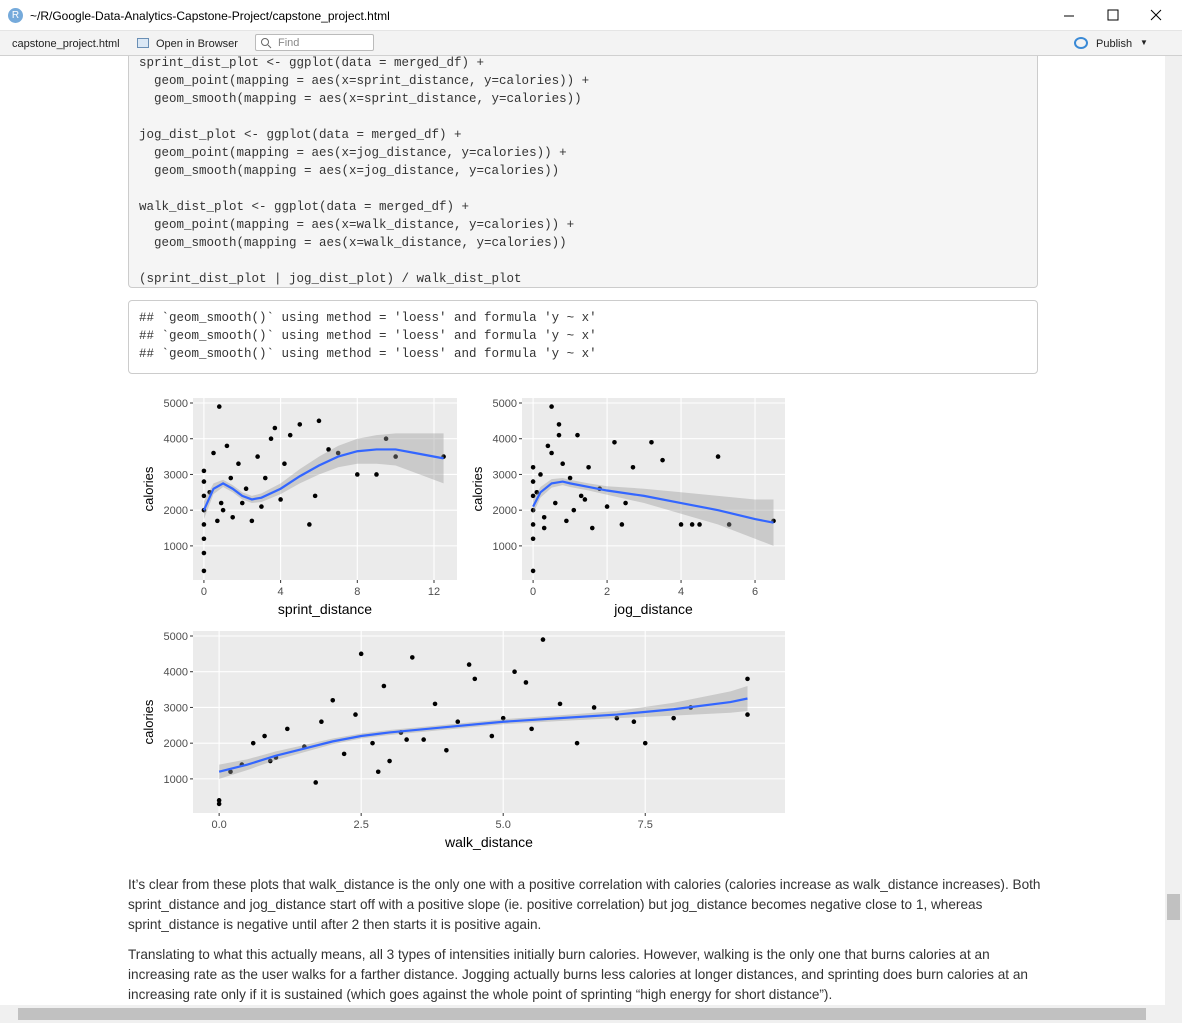 The height and width of the screenshot is (1023, 1182). Describe the element at coordinates (197, 44) in the screenshot. I see `open-in-browser: Open in Browser` at that location.